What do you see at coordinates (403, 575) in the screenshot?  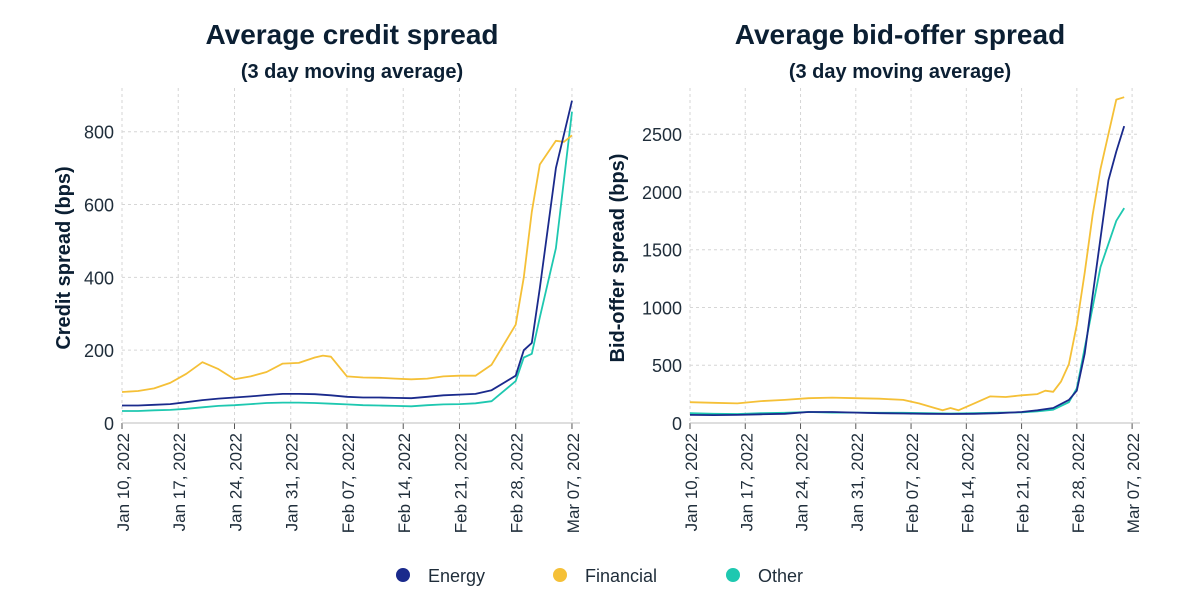 I see `legend-marker-energy` at bounding box center [403, 575].